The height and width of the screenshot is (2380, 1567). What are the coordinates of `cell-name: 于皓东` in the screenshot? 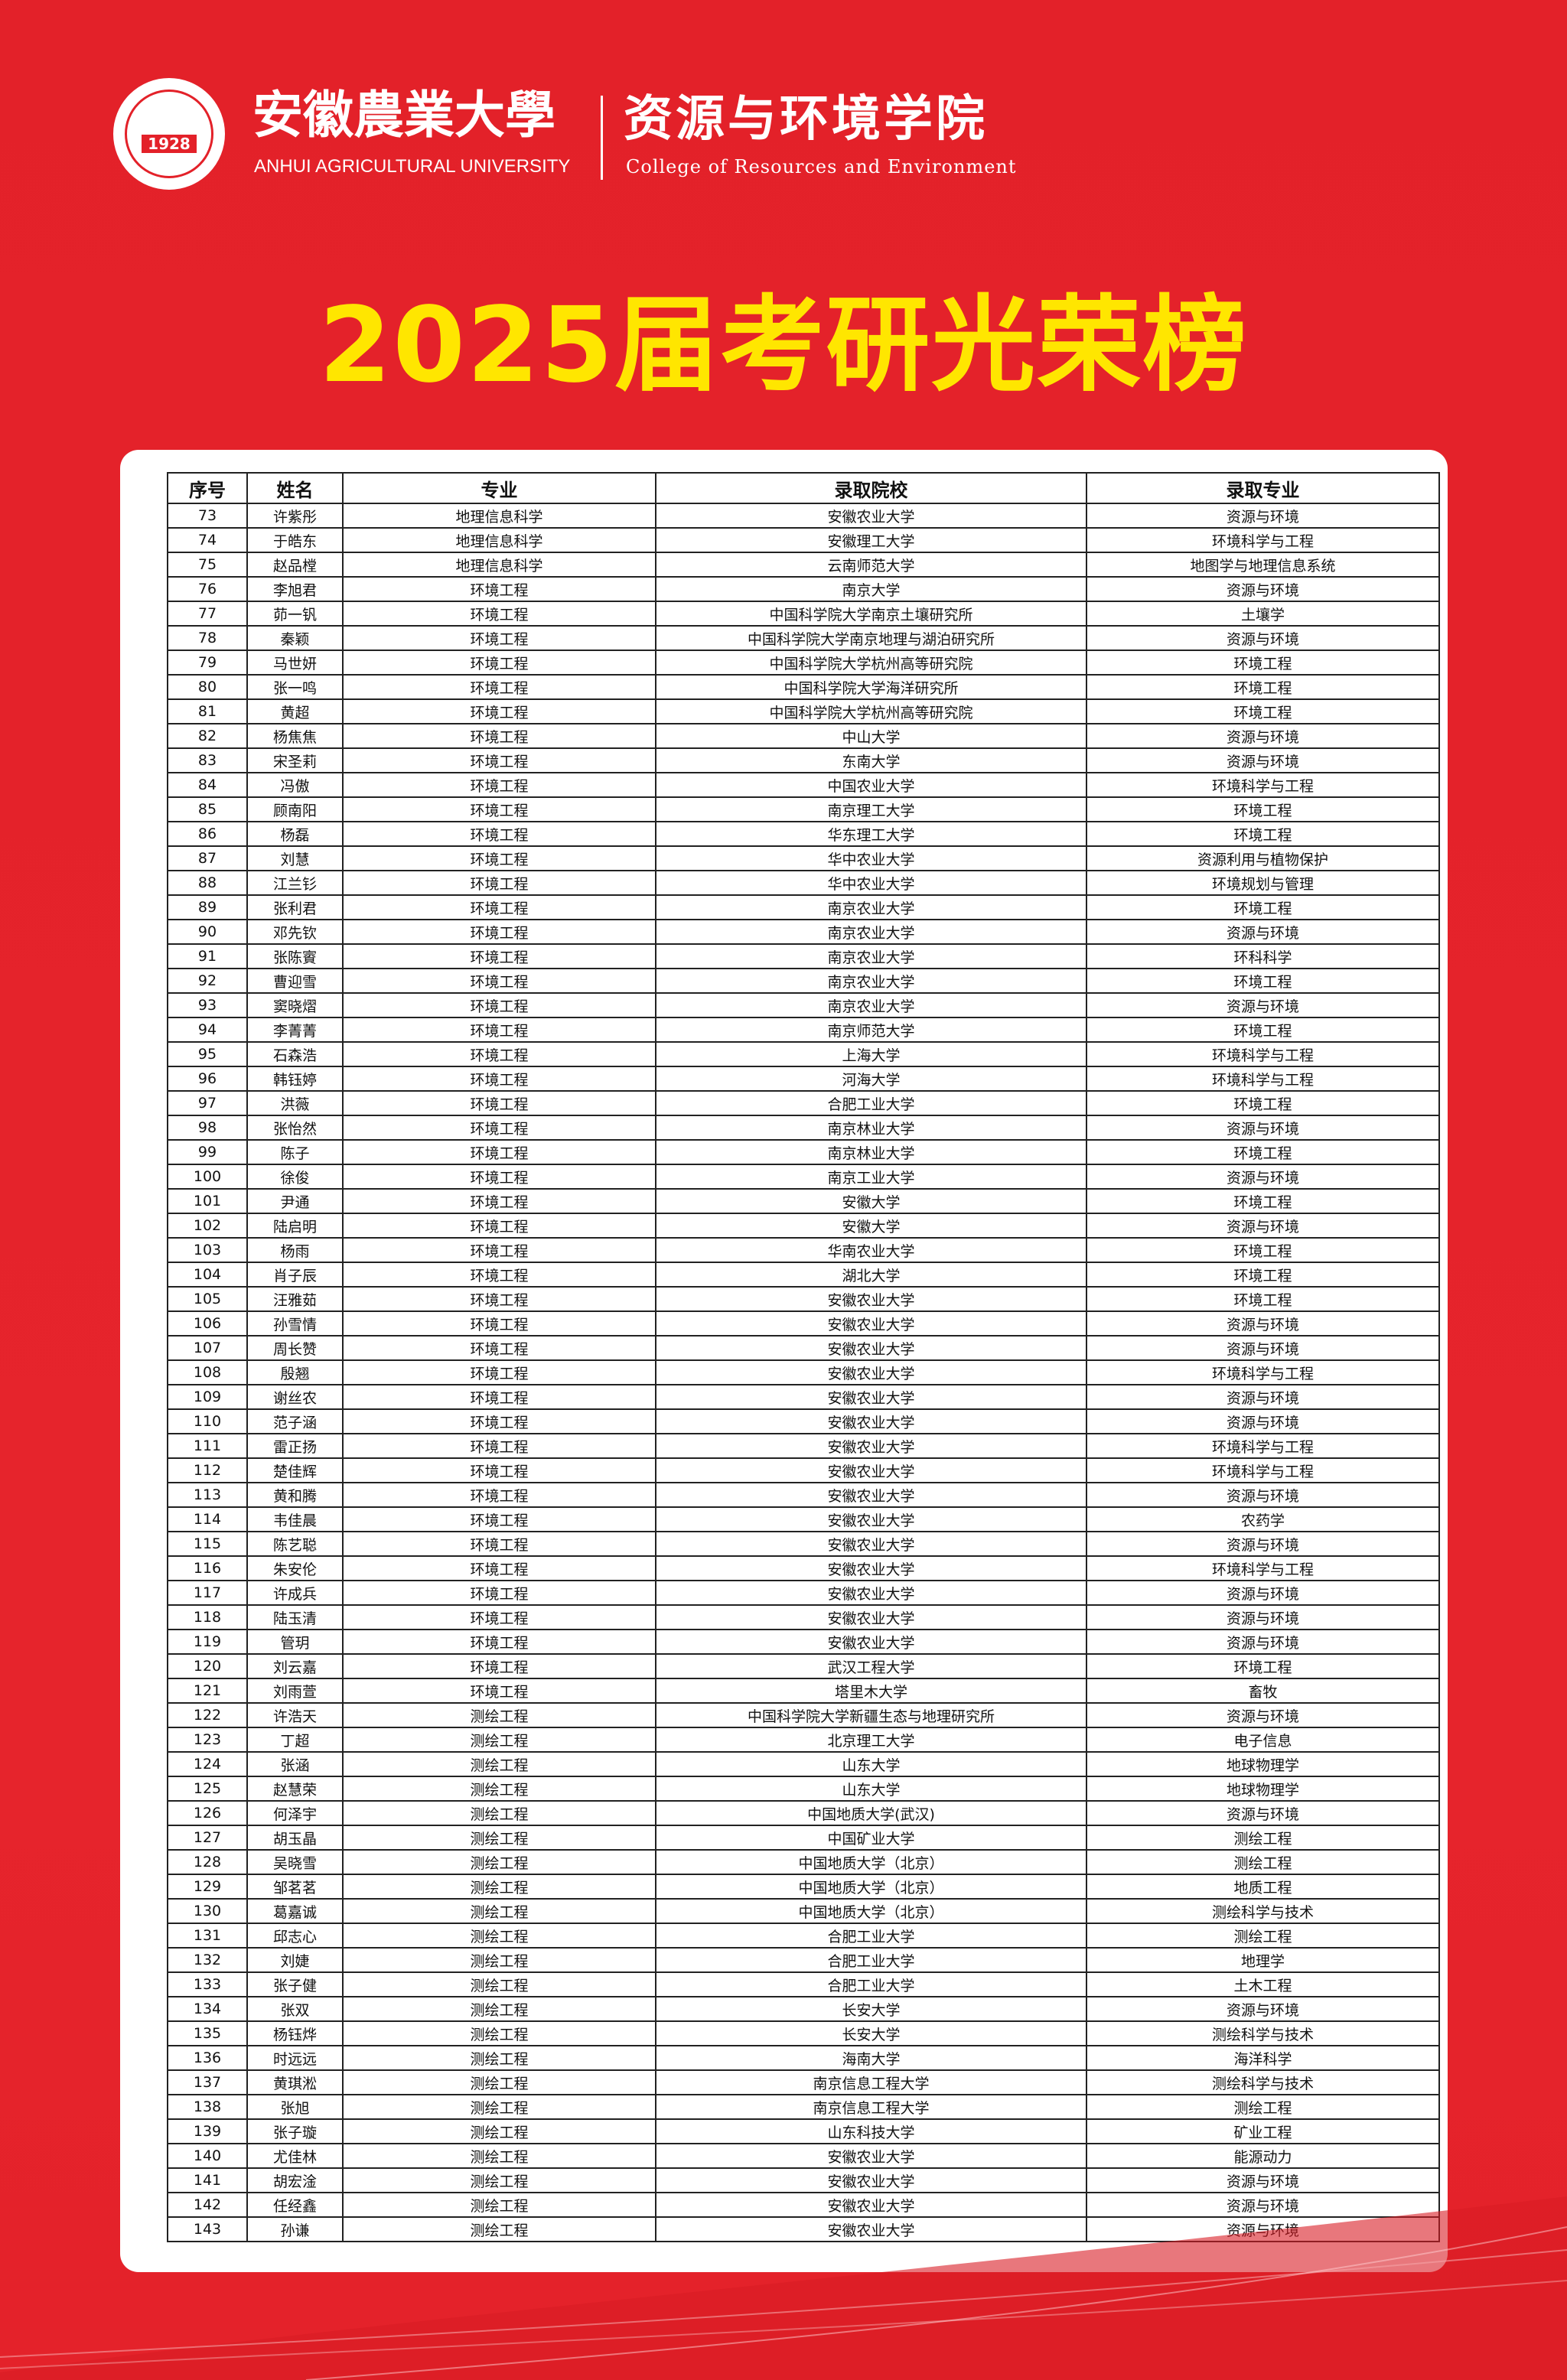 It's located at (295, 540).